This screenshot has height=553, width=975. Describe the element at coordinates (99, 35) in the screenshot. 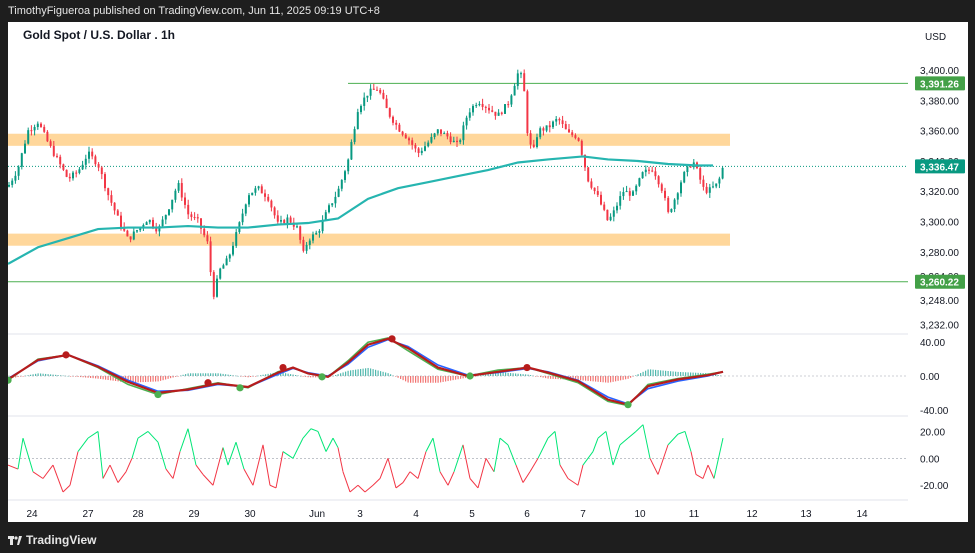

I see `chart-title: Gold Spot / U.S. Dollar . 1h` at that location.